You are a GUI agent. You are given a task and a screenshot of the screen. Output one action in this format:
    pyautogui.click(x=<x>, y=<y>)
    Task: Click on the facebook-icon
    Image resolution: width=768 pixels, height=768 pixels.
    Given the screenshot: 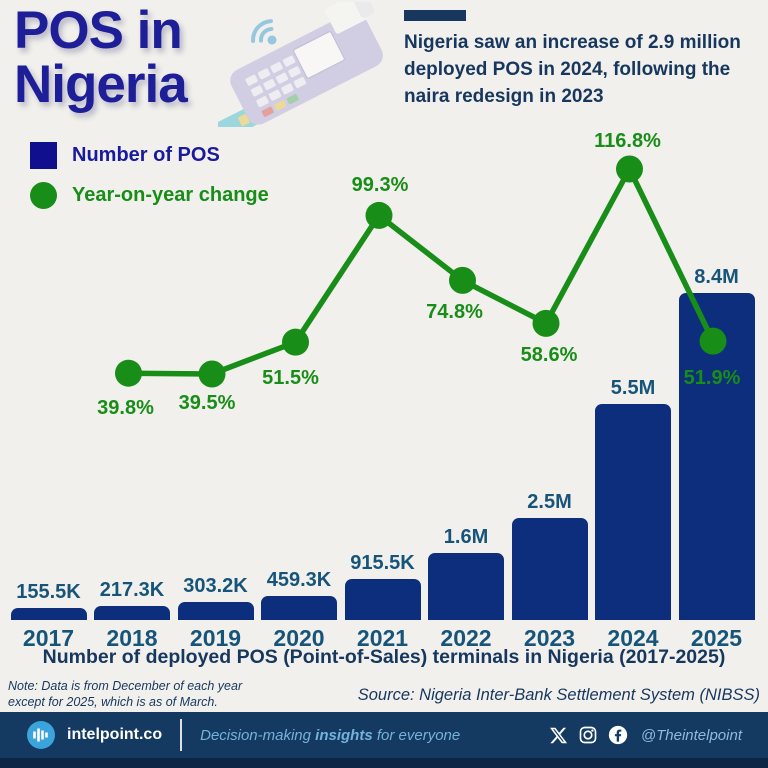 What is the action you would take?
    pyautogui.click(x=618, y=735)
    